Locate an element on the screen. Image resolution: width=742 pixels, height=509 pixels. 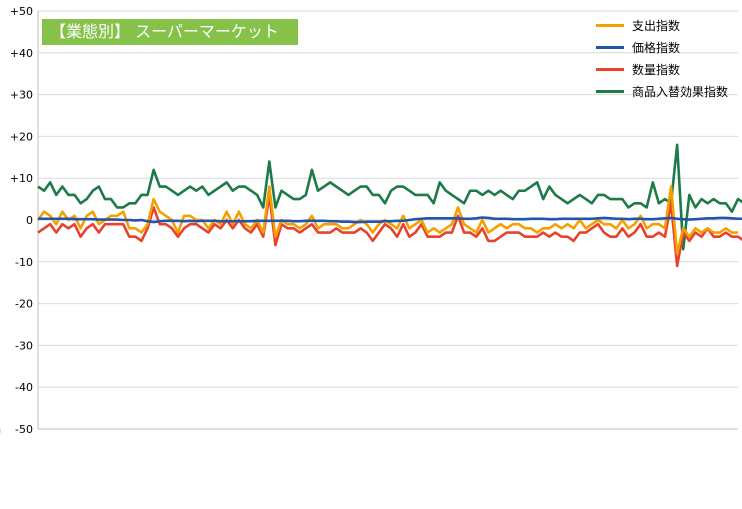
legend-label-quantity: 数量指数 is located at coordinates (656, 70).